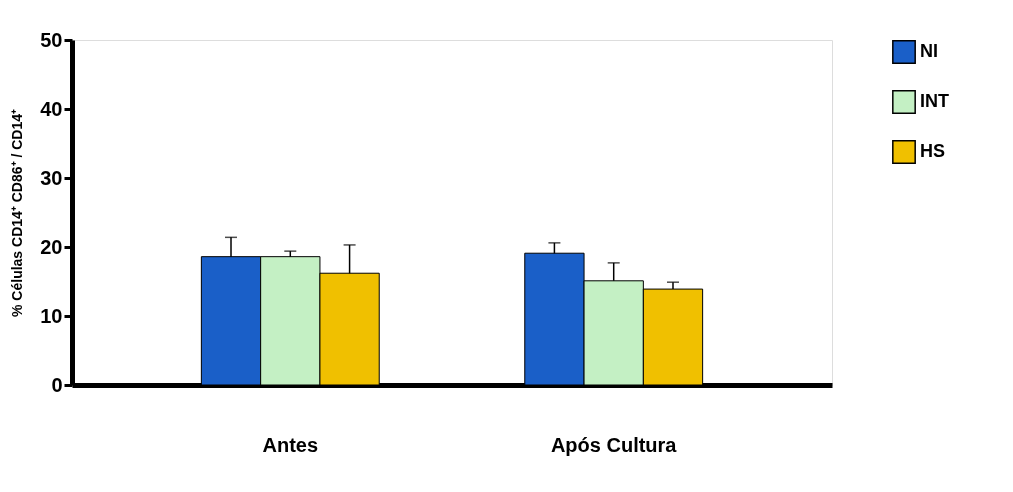 Image resolution: width=1013 pixels, height=492 pixels. What do you see at coordinates (934, 101) in the screenshot?
I see `legend-label: INT` at bounding box center [934, 101].